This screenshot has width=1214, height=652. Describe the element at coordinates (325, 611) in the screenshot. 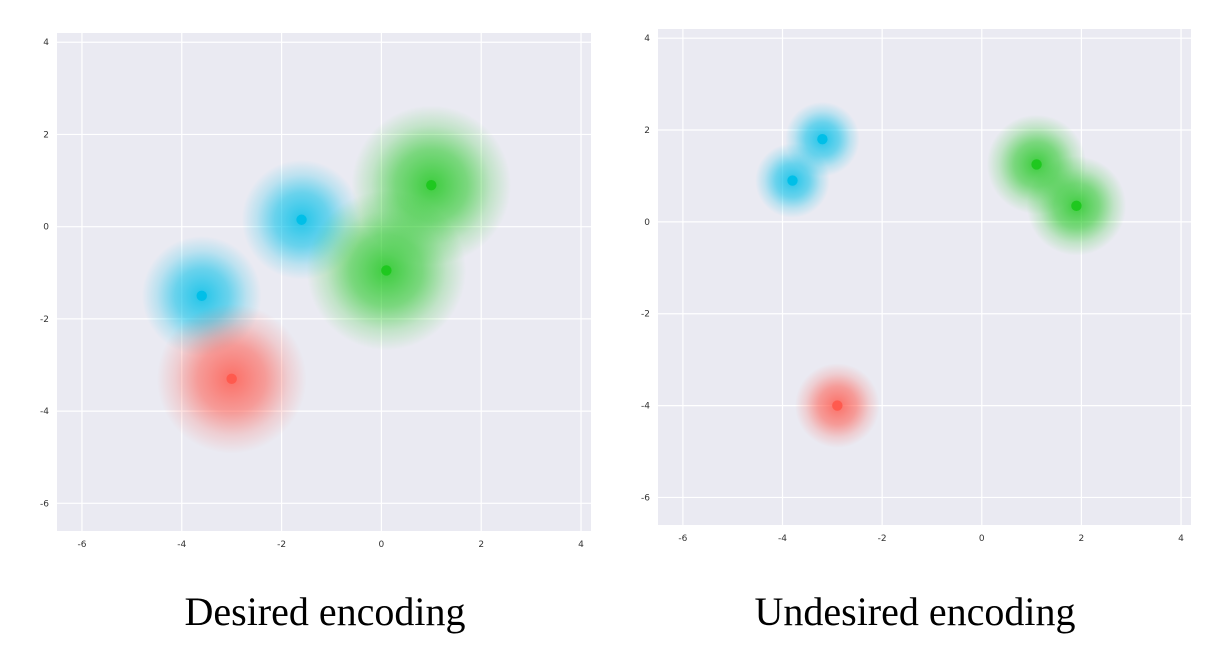

I see `caption-desired-encoding: Desired encoding` at that location.